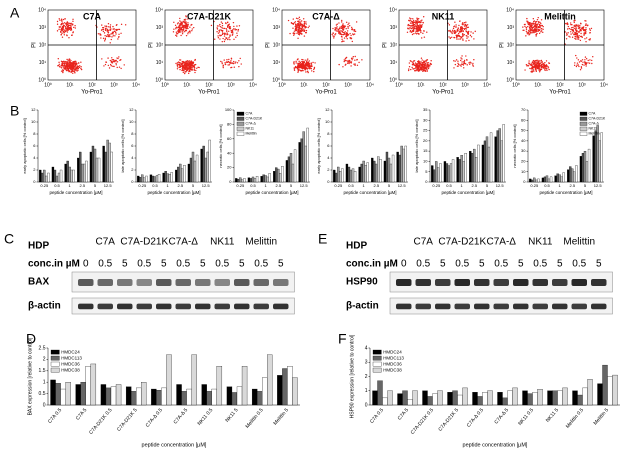 The width and height of the screenshot is (626, 452). I want to click on x-tick-label: 10⁴, so click(253, 85).